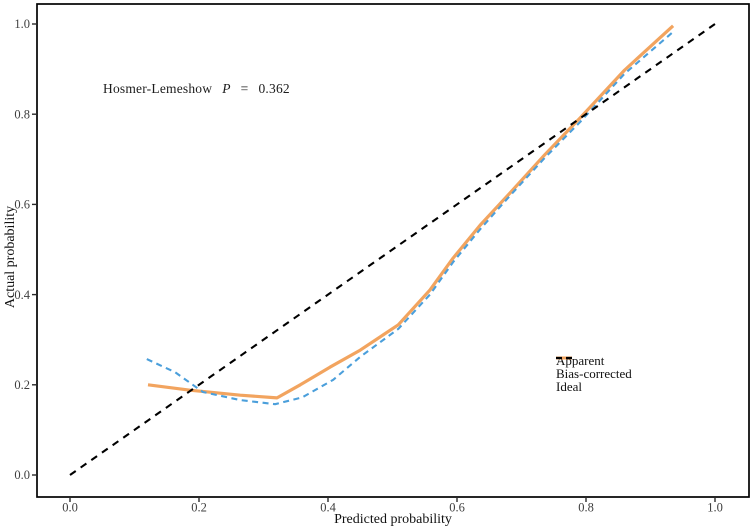  What do you see at coordinates (328, 508) in the screenshot?
I see `x-tick-label: 0.4` at bounding box center [328, 508].